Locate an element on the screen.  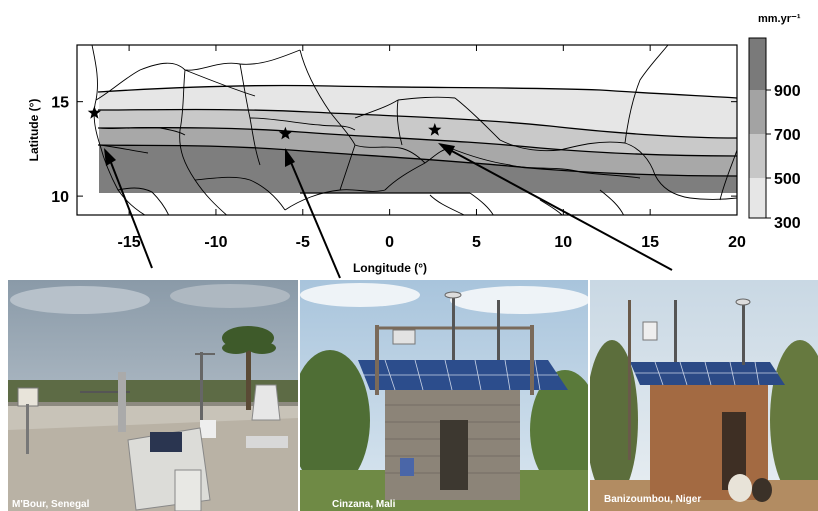
x-tick-label: -10 is located at coordinates (215, 242).